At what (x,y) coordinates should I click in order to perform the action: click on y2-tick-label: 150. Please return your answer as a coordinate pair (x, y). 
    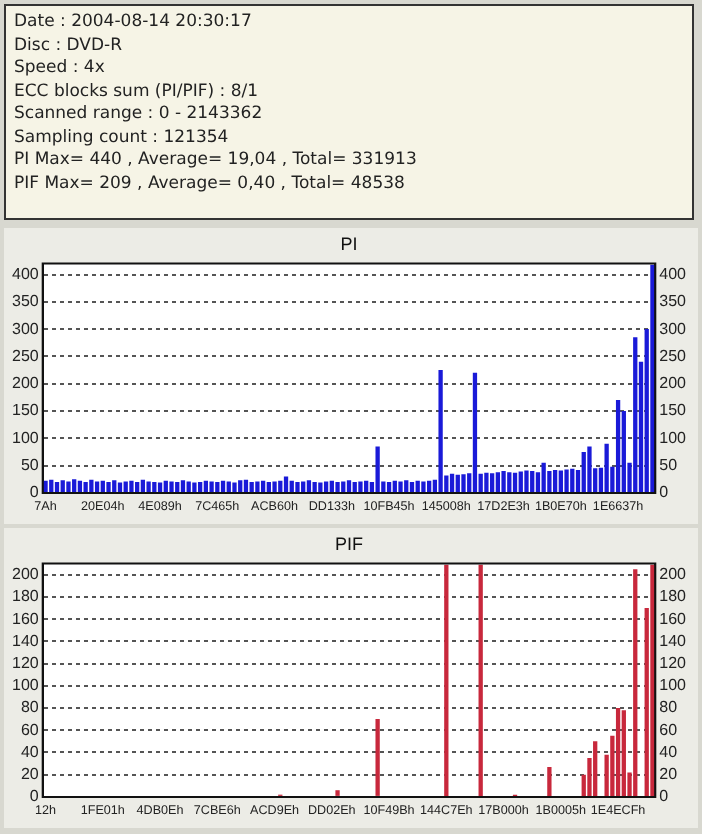
    Looking at the image, I should click on (673, 410).